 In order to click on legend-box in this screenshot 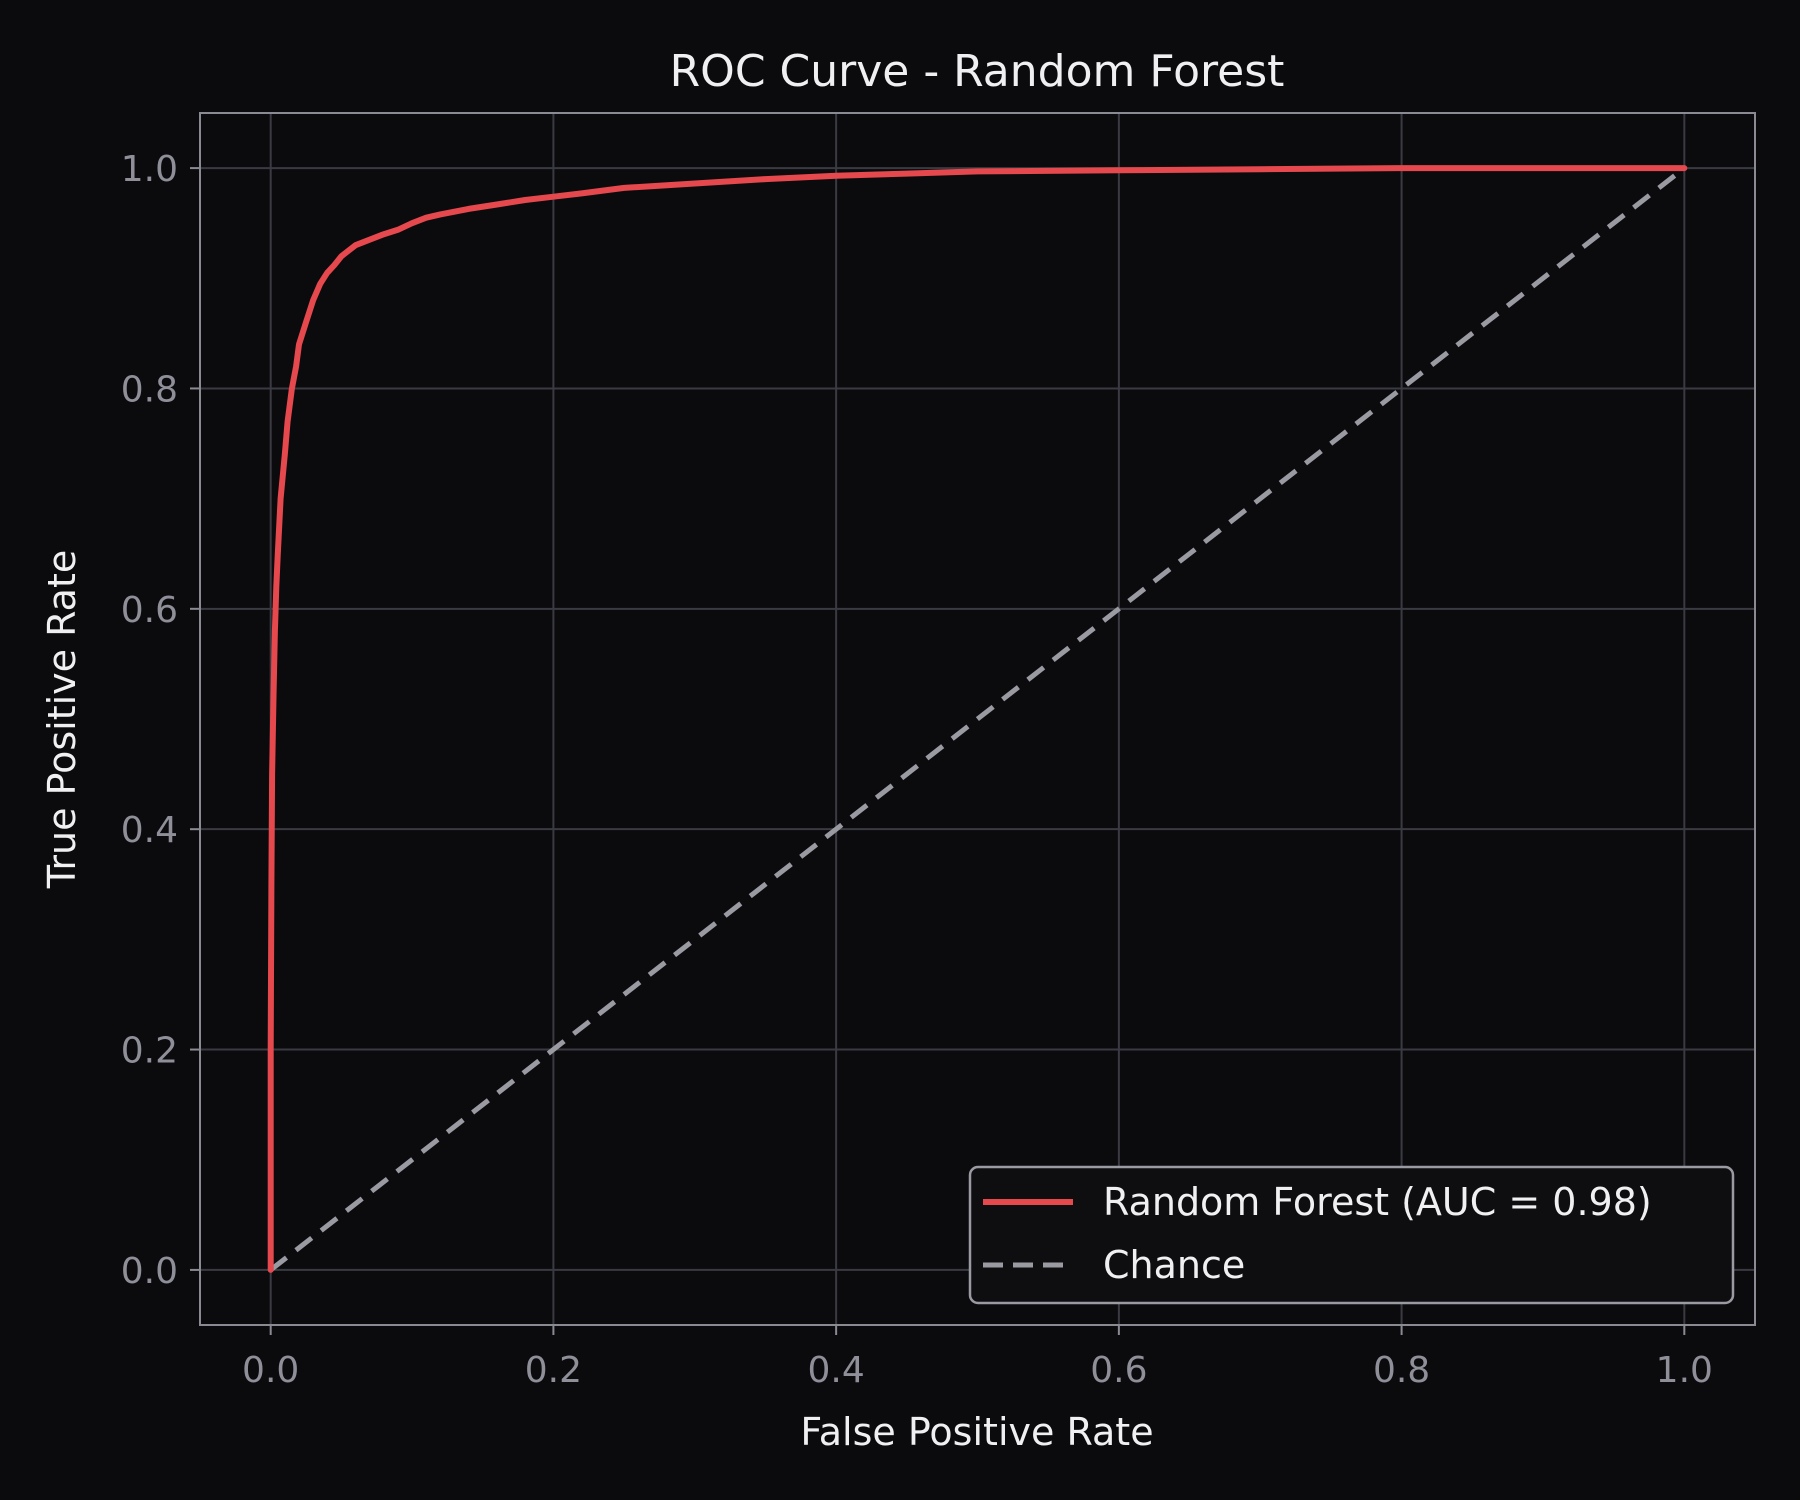, I will do `click(1351, 1235)`.